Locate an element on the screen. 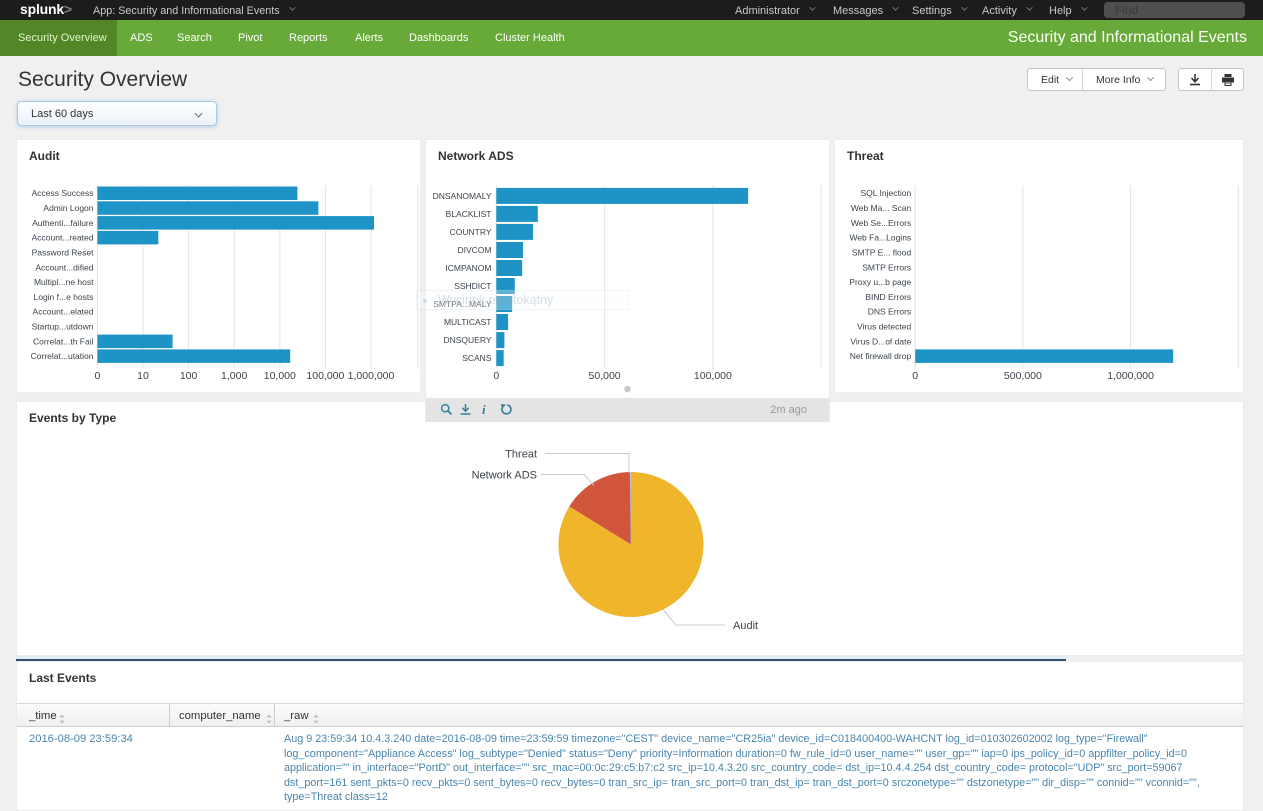 This screenshot has height=811, width=1263. svg-text: SQL Injection is located at coordinates (885, 193).